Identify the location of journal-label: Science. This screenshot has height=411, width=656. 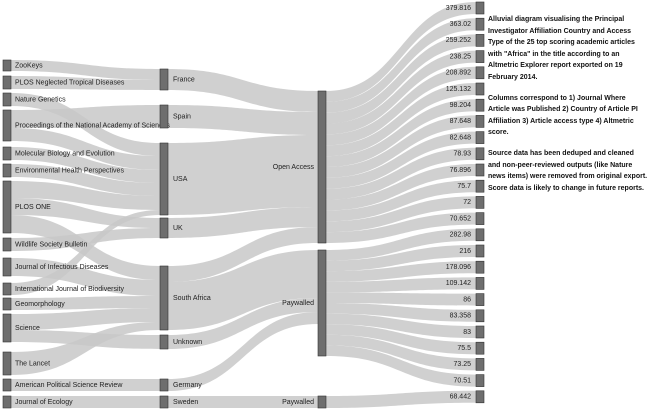
(27, 328).